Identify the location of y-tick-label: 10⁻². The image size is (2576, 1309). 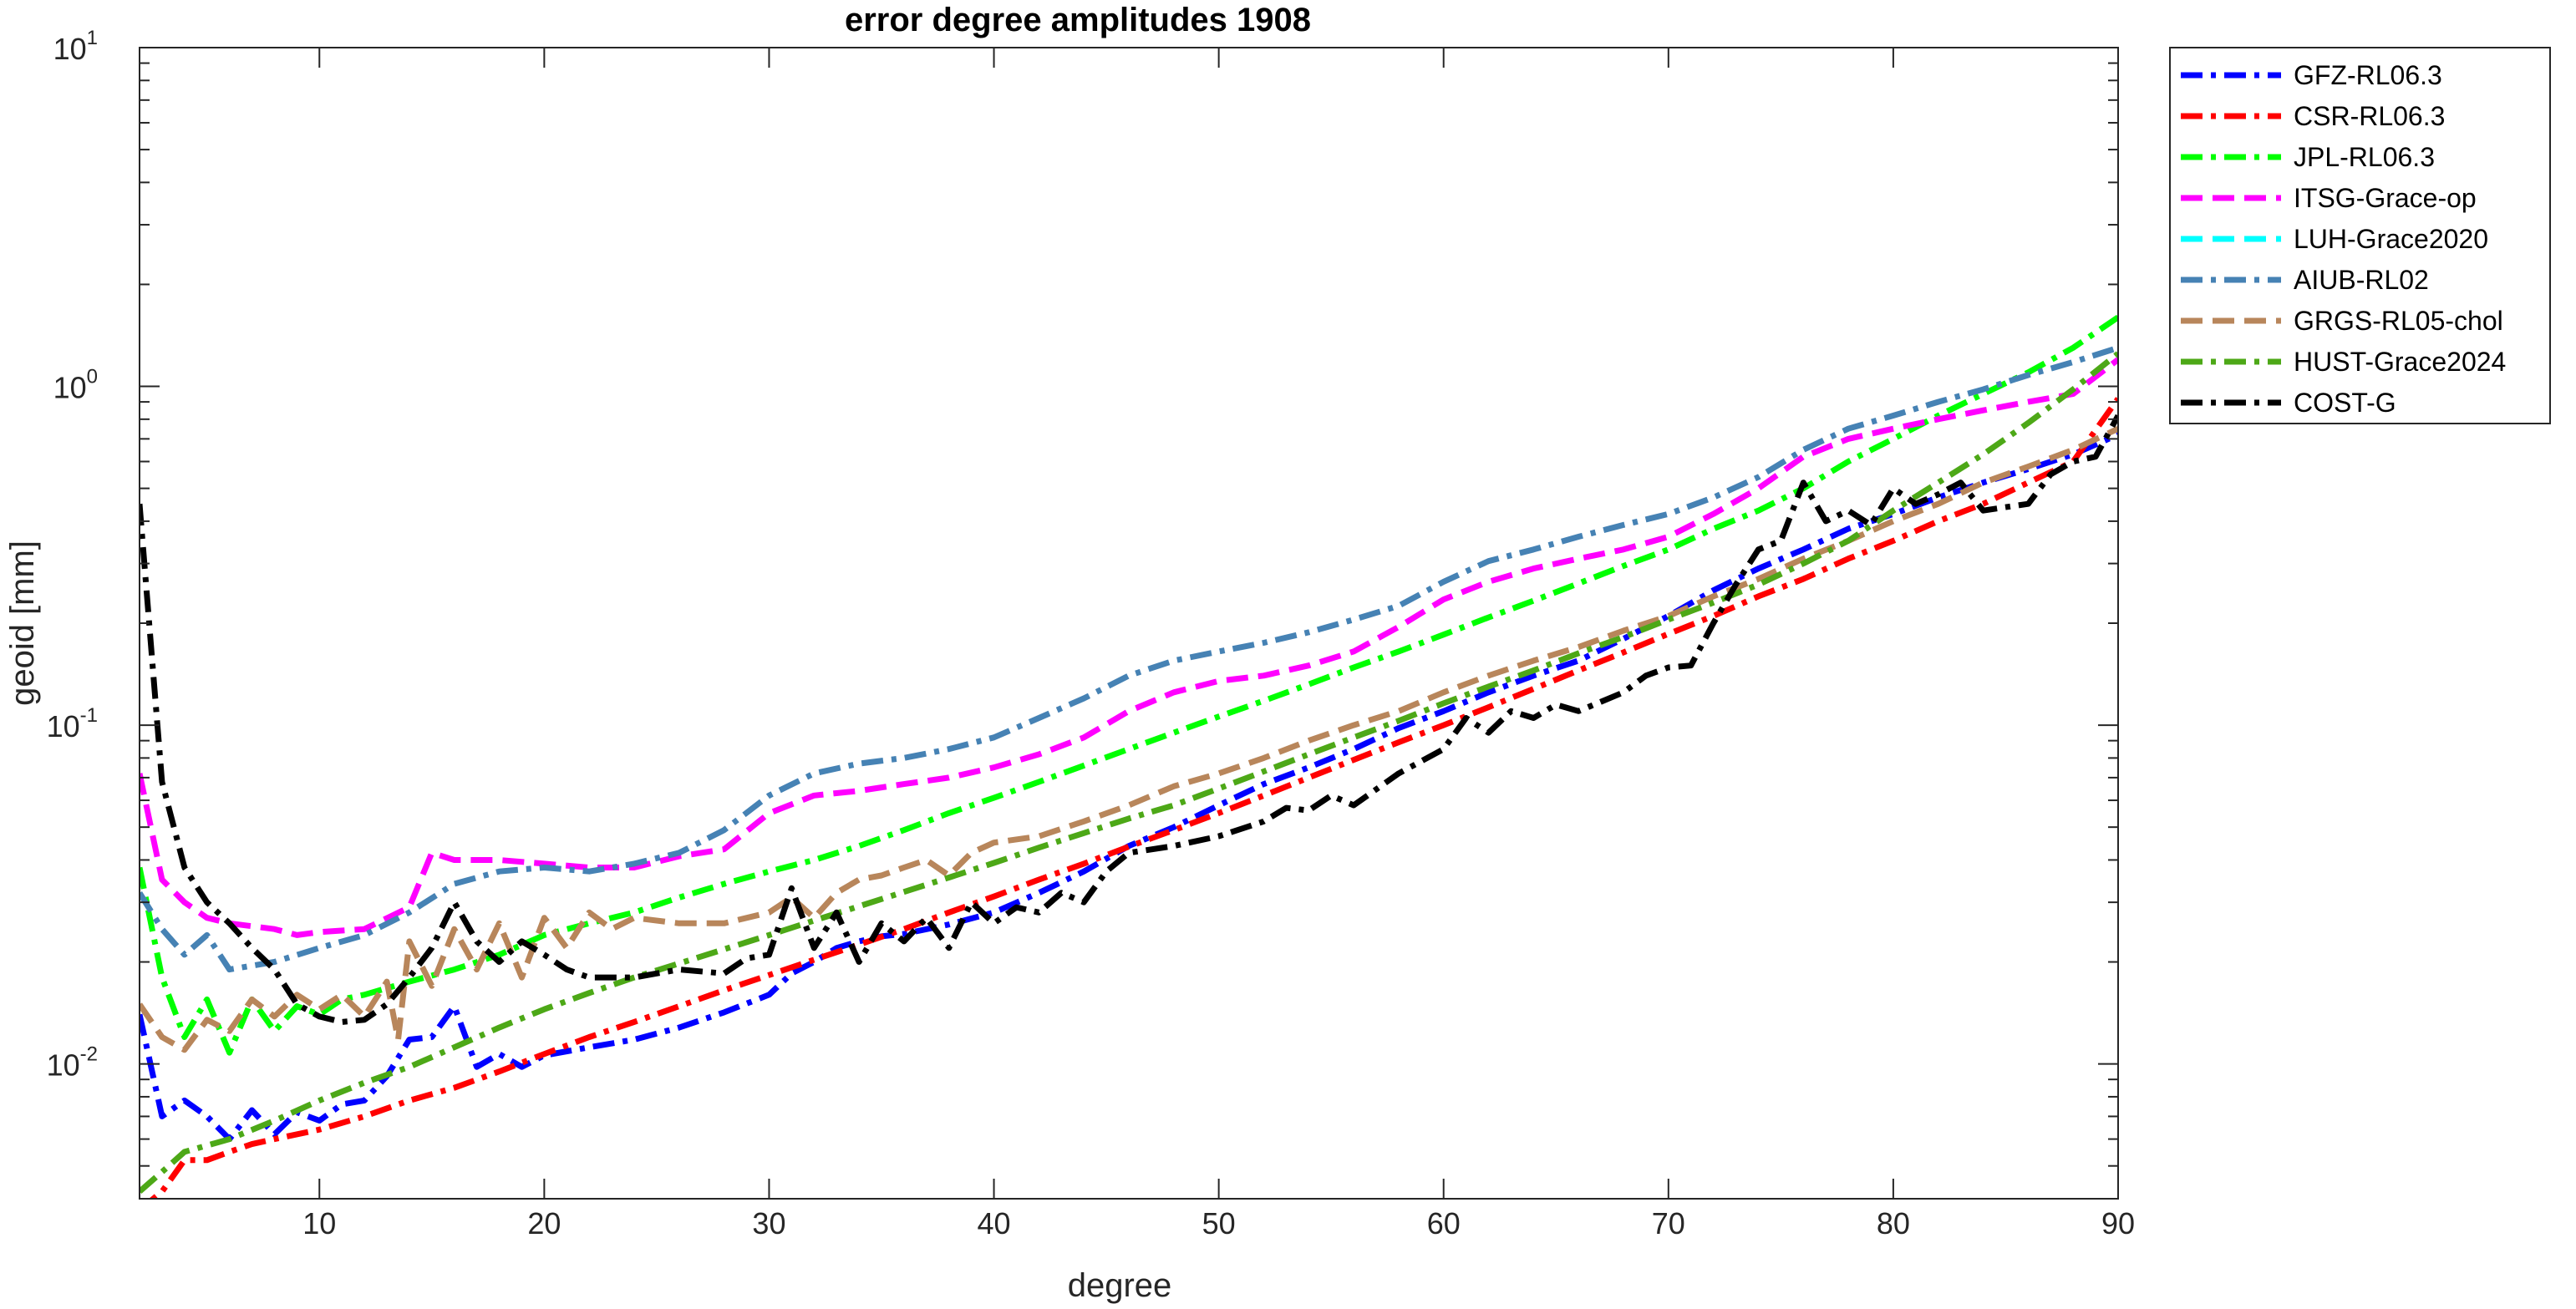
(72, 1063).